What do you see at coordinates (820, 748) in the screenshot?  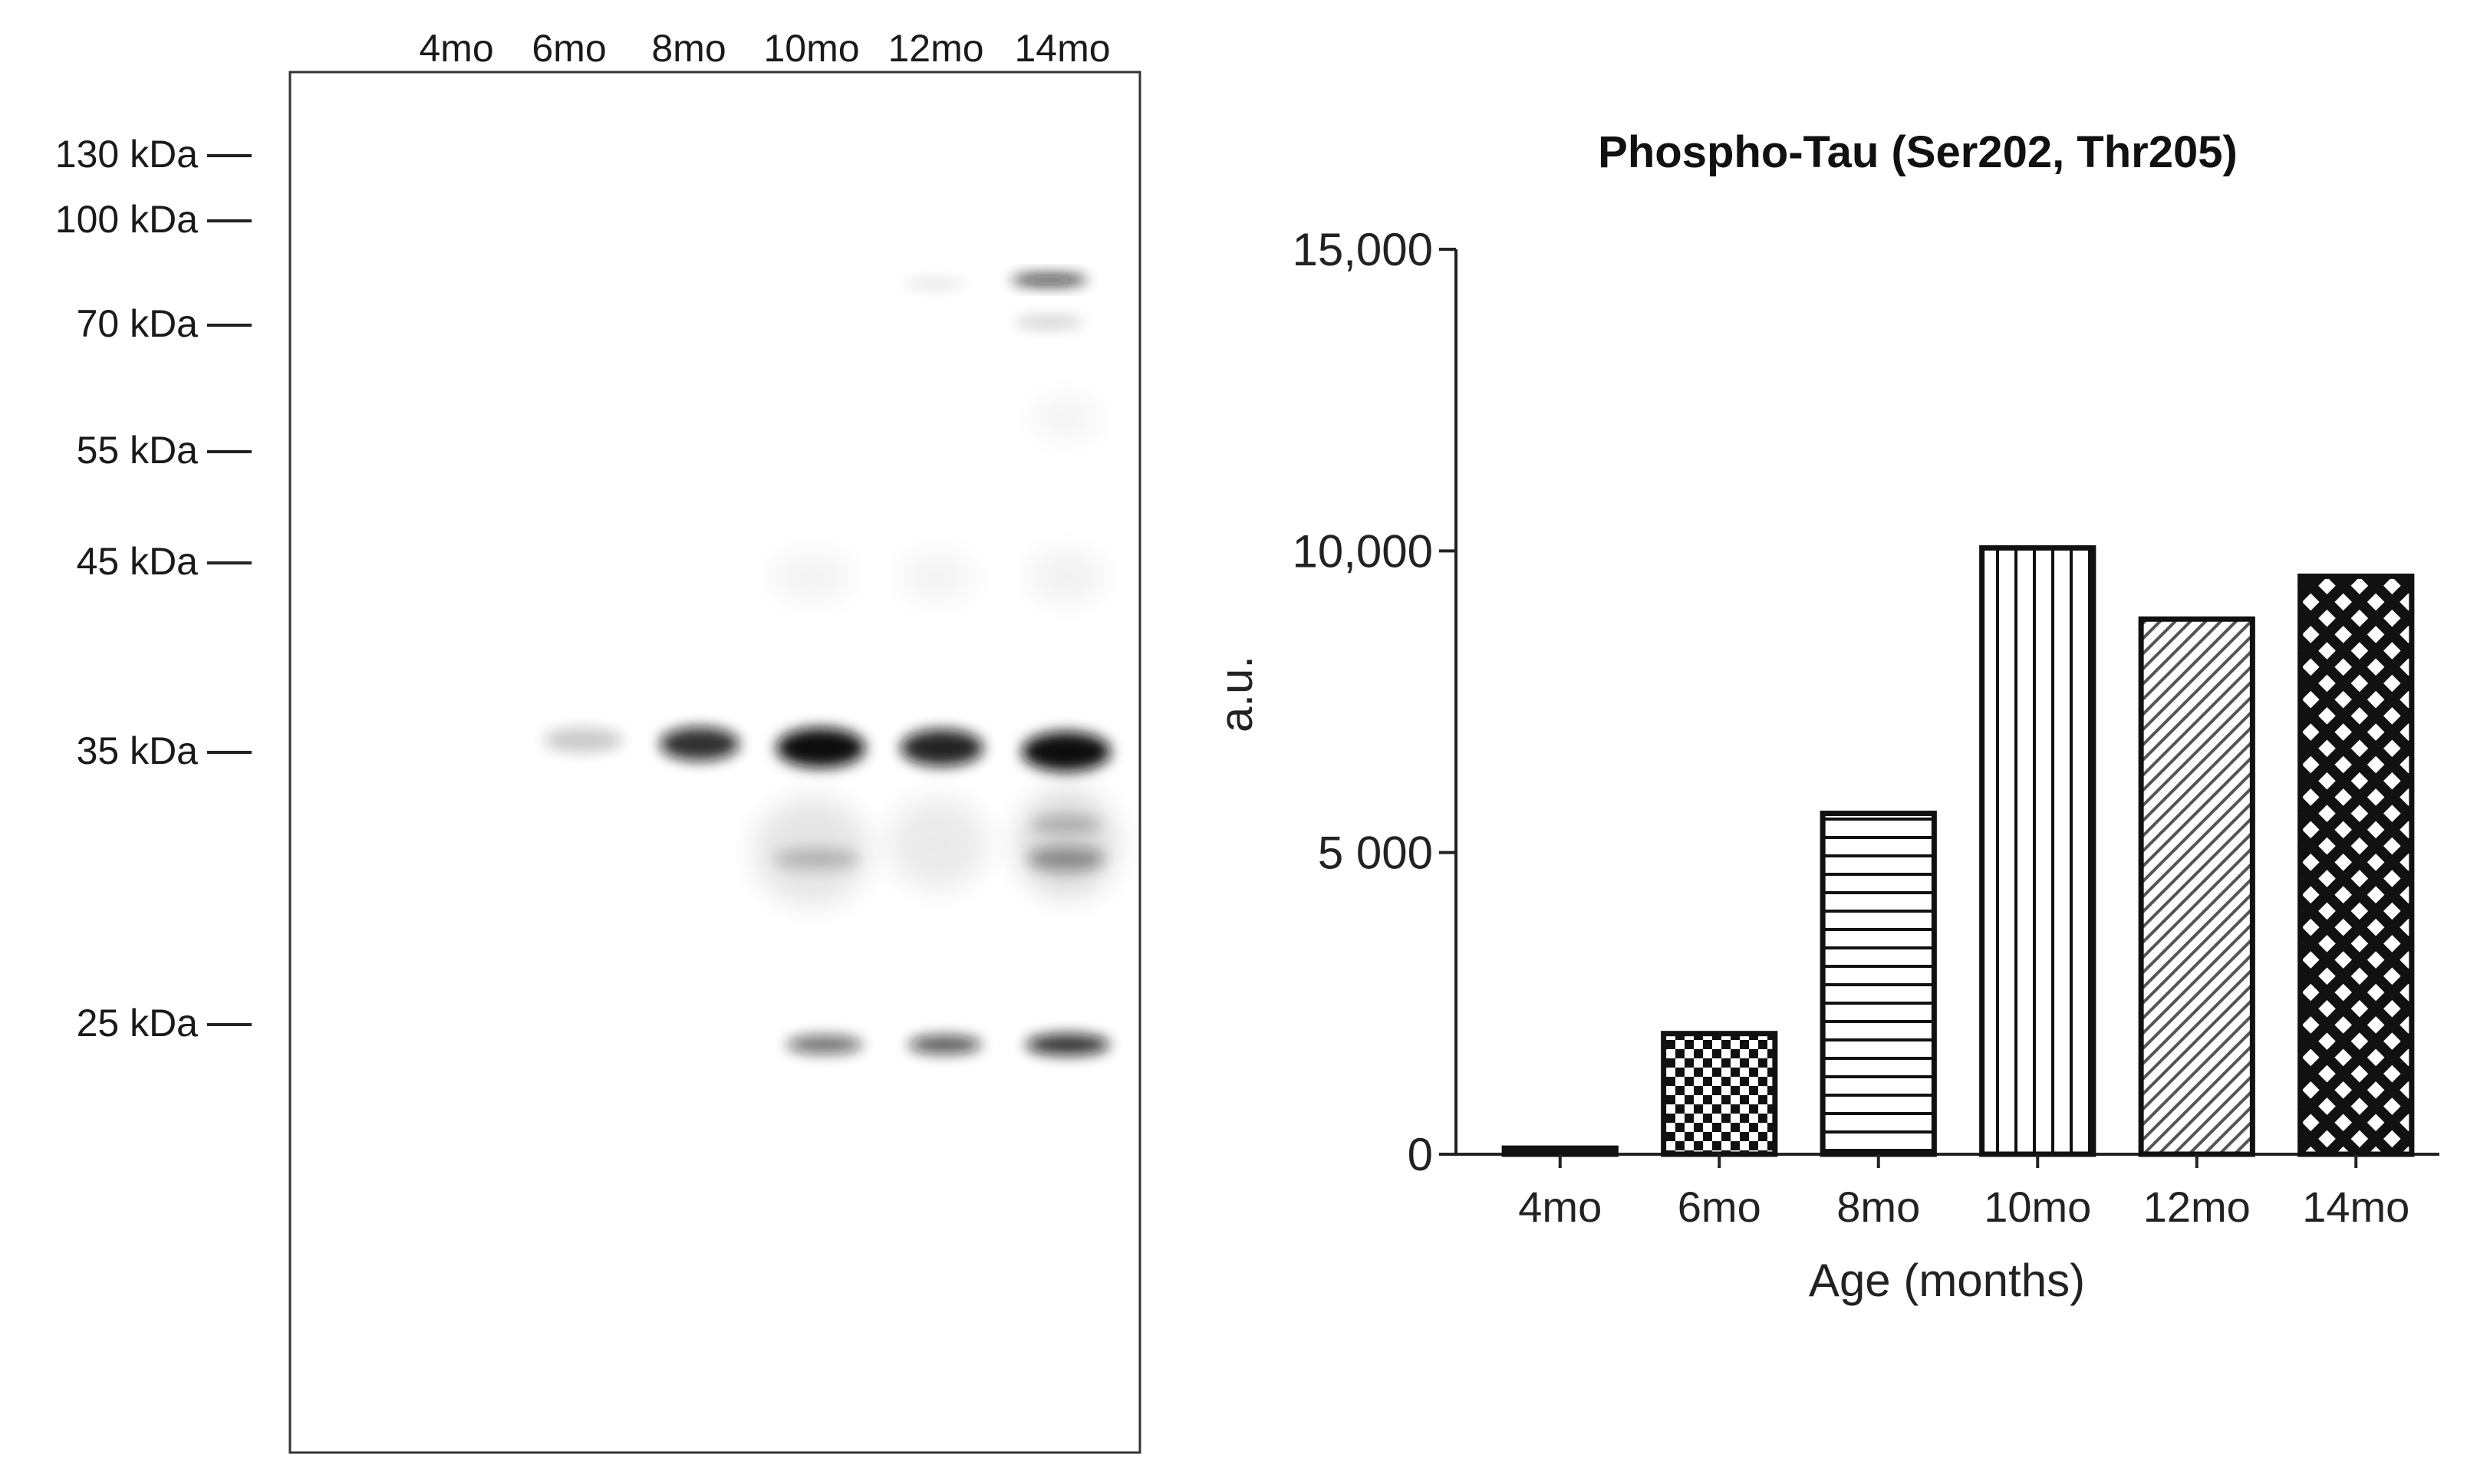 I see `band-35kda-10mo` at bounding box center [820, 748].